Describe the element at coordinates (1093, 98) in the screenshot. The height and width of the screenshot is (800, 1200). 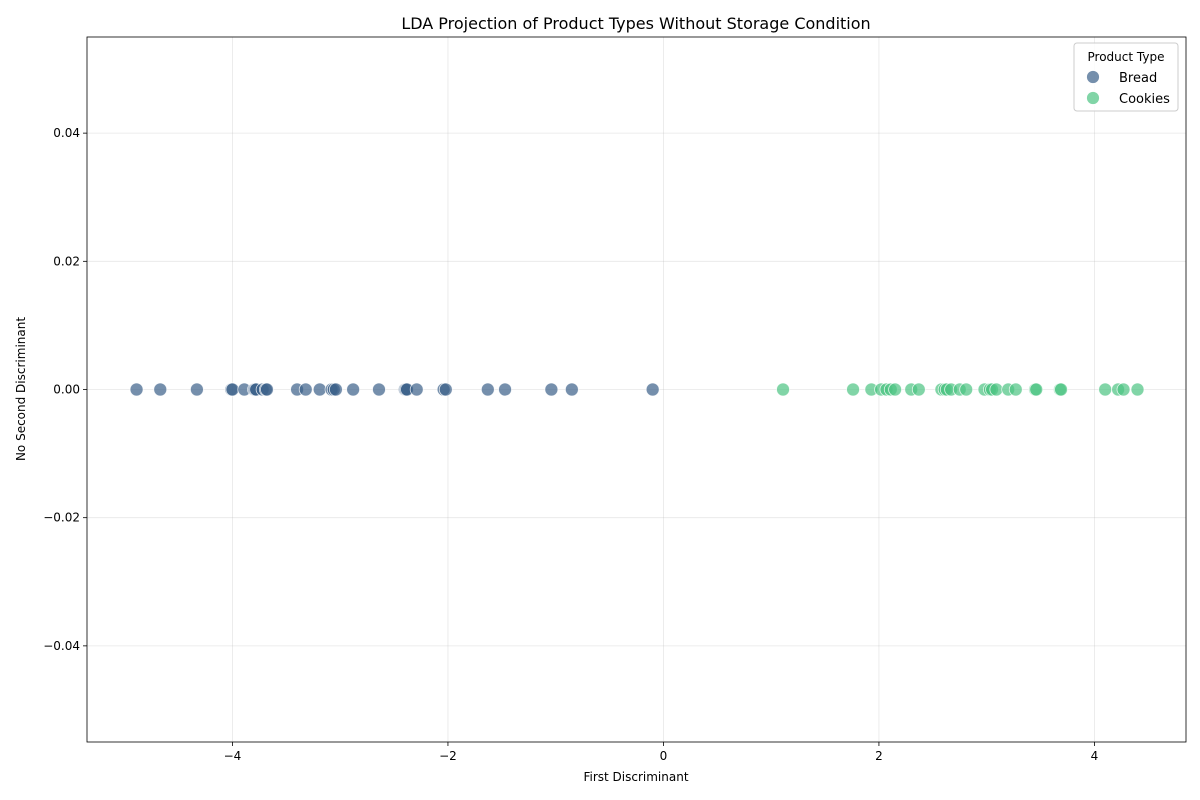
I see `legend-marker-cookies` at that location.